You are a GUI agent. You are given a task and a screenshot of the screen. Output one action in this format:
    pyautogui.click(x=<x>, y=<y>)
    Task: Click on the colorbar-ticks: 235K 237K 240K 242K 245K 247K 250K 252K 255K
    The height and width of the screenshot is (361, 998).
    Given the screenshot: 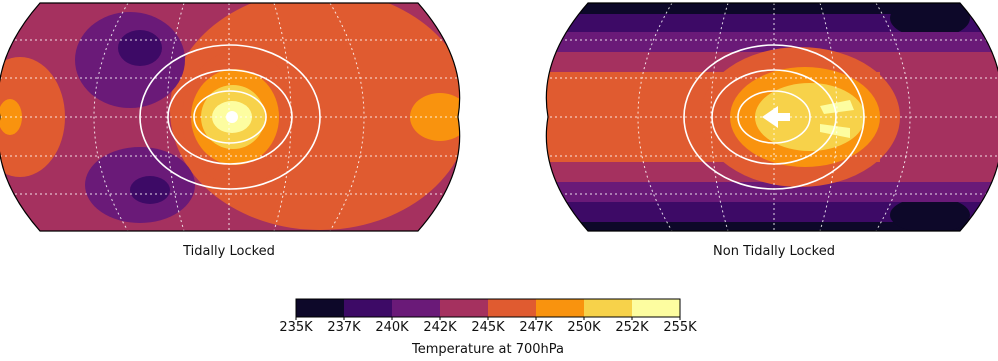 What is the action you would take?
    pyautogui.click(x=488, y=326)
    